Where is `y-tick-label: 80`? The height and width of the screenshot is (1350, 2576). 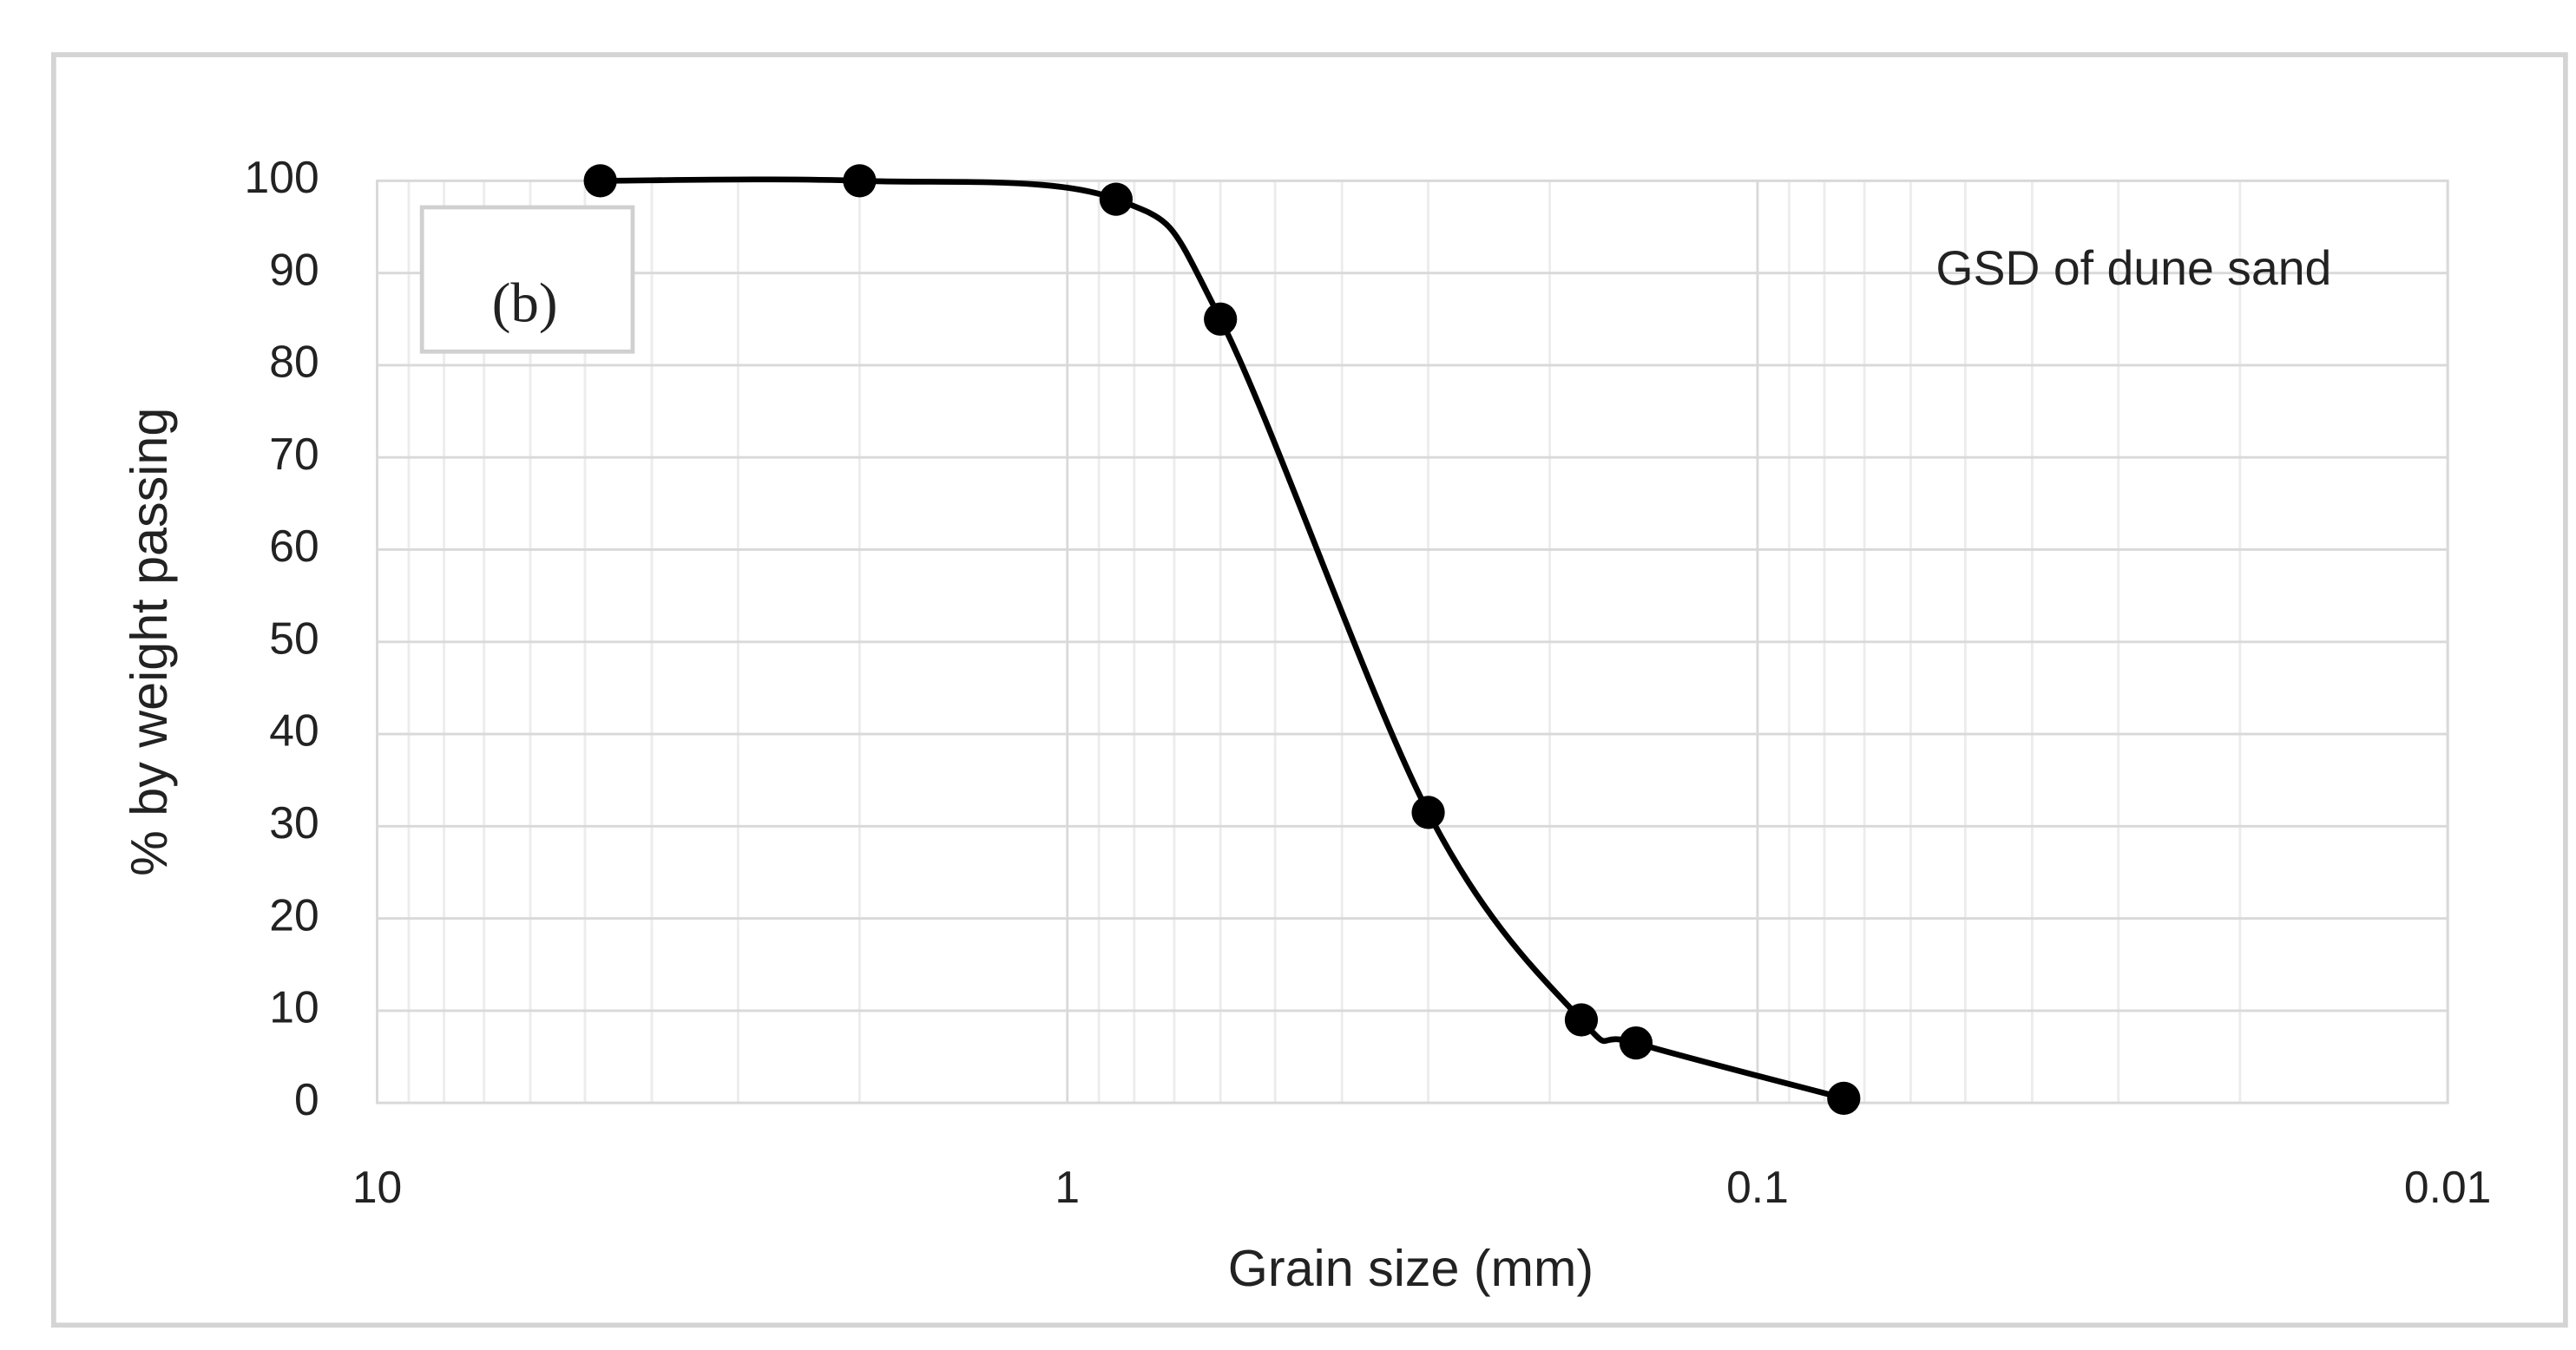 y-tick-label: 80 is located at coordinates (294, 362).